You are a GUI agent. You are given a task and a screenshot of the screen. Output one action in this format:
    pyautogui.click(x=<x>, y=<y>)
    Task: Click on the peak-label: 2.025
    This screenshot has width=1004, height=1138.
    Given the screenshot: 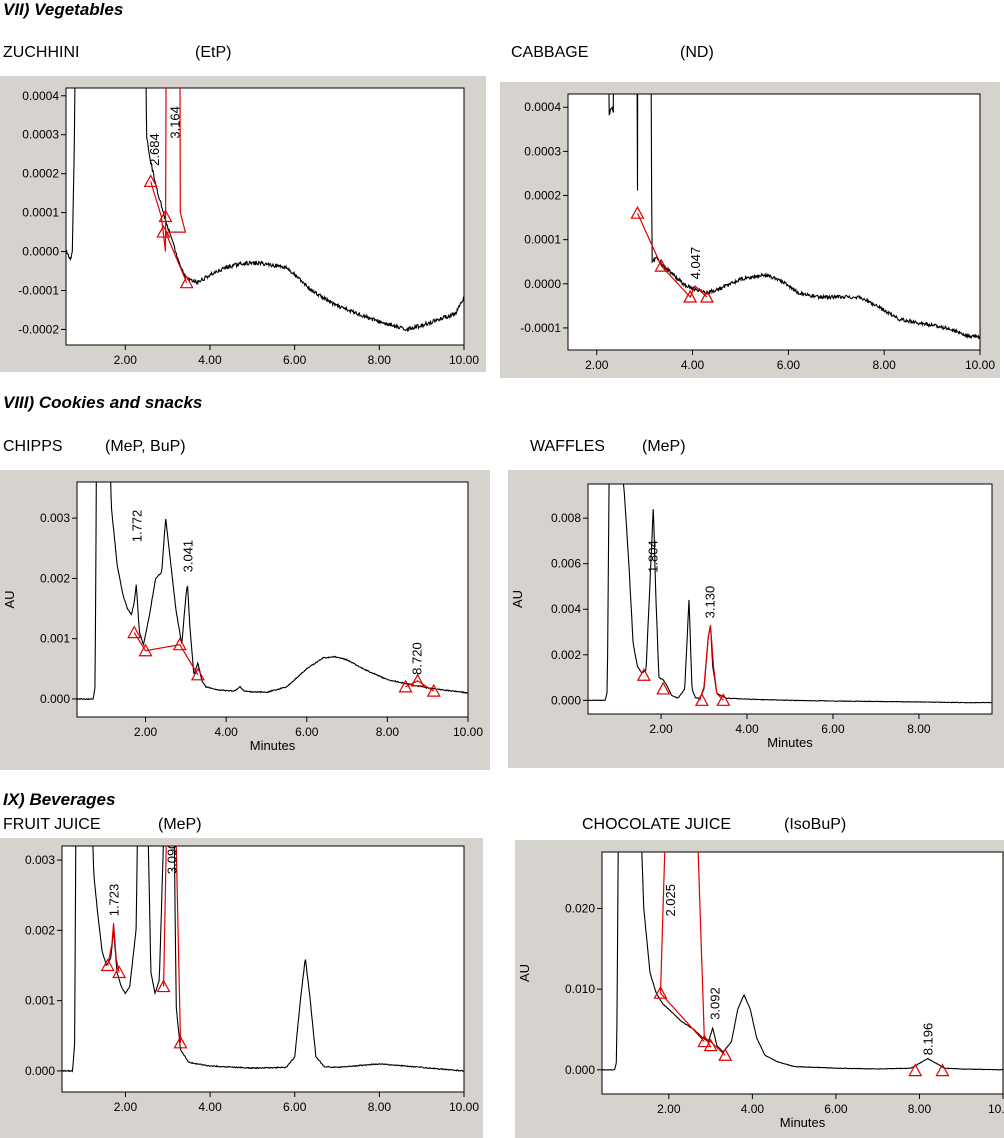 What is the action you would take?
    pyautogui.click(x=670, y=900)
    